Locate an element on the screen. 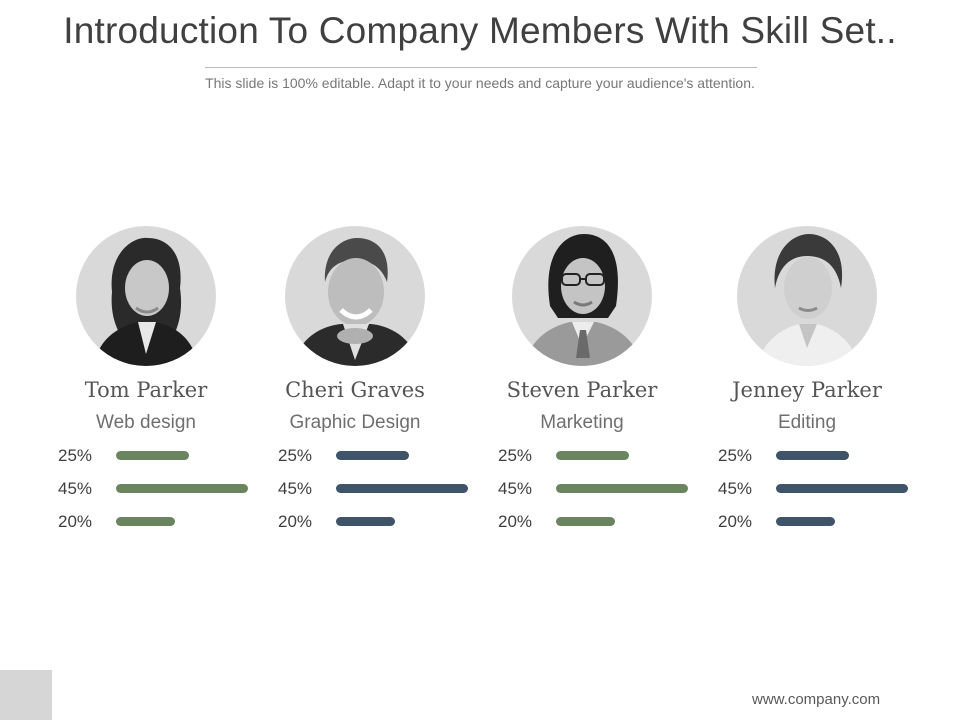  member-role: Marketing is located at coordinates (582, 422).